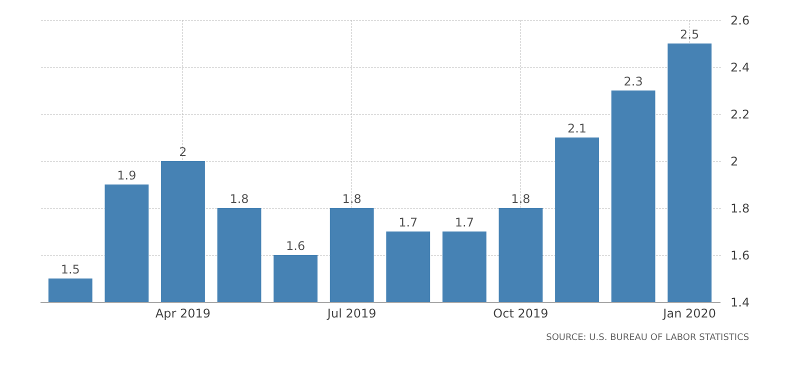 The width and height of the screenshot is (793, 381). Describe the element at coordinates (296, 246) in the screenshot. I see `data-label: 1.6` at that location.